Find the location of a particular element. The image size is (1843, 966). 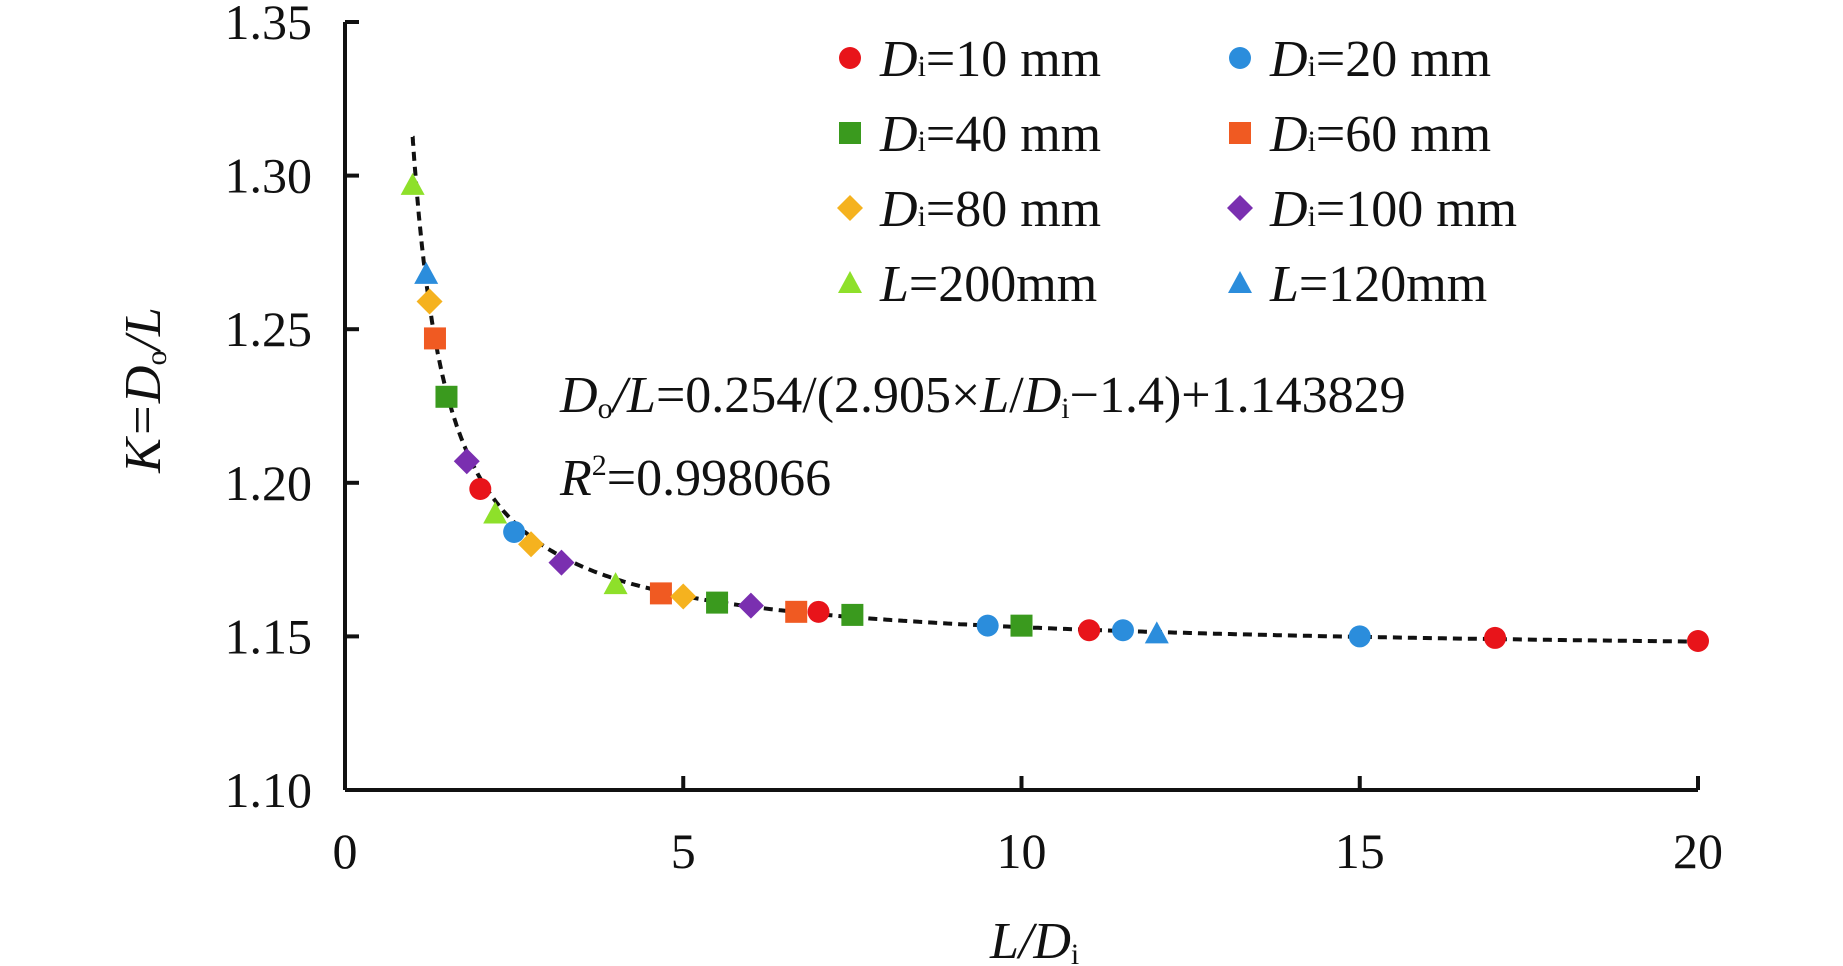

y-tick-label: 1.15 is located at coordinates (269, 636).